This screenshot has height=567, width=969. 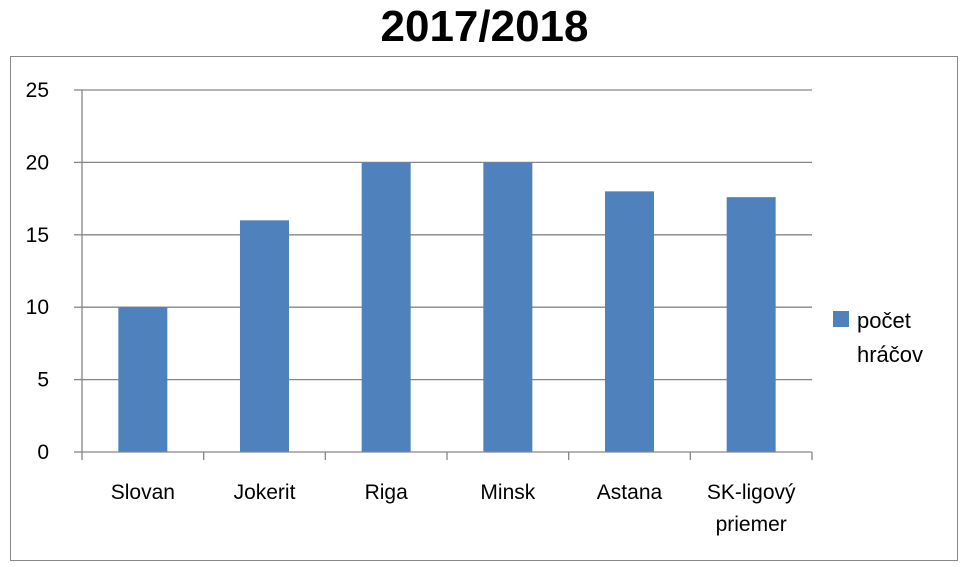 What do you see at coordinates (43, 380) in the screenshot?
I see `y-tick-label: 5` at bounding box center [43, 380].